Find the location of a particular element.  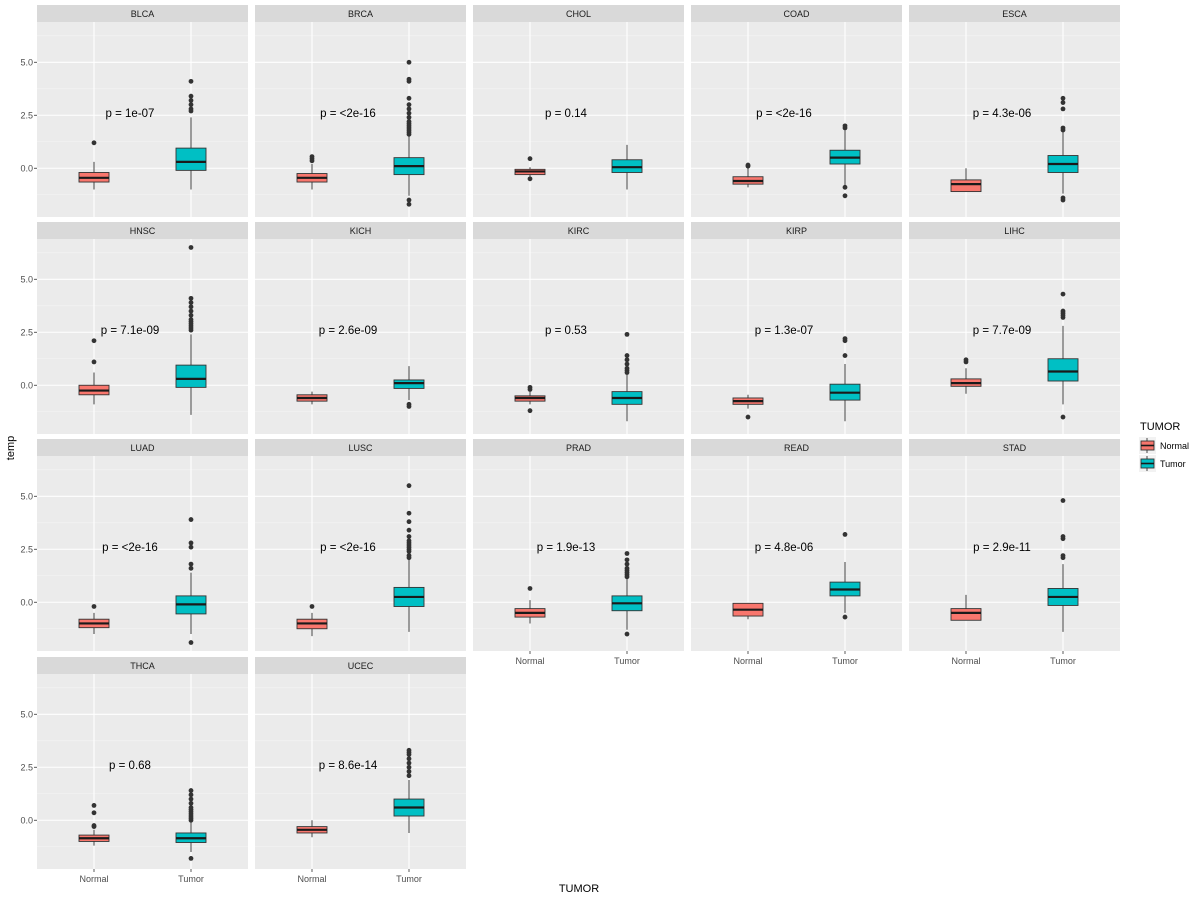

facet-label: BLCA is located at coordinates (143, 14).